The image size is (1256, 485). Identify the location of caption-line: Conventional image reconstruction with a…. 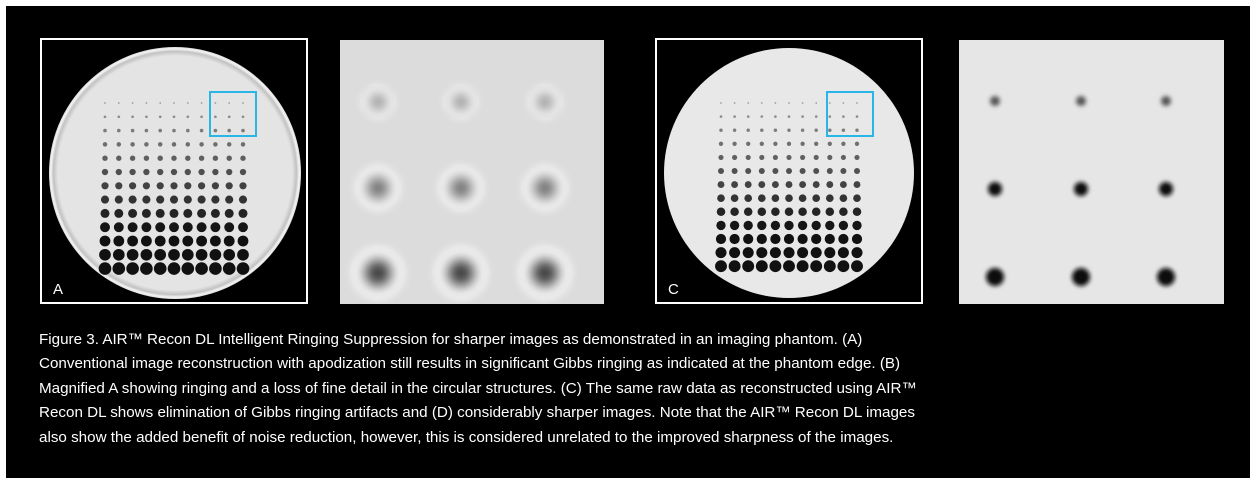
(470, 364).